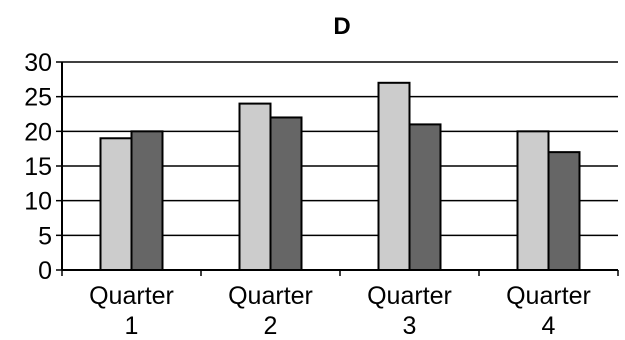 Image resolution: width=625 pixels, height=340 pixels. Describe the element at coordinates (341, 26) in the screenshot. I see `chart-title: D` at that location.